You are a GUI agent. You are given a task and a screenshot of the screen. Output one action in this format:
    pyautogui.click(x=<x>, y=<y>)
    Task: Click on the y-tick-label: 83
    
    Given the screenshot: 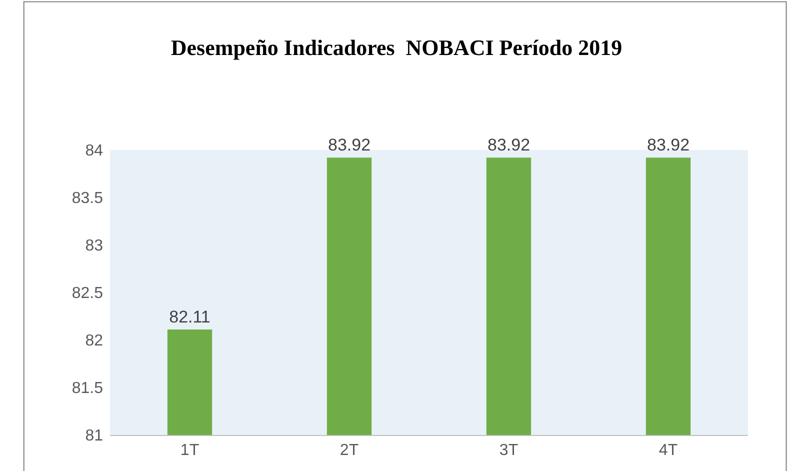 What is the action you would take?
    pyautogui.click(x=94, y=246)
    